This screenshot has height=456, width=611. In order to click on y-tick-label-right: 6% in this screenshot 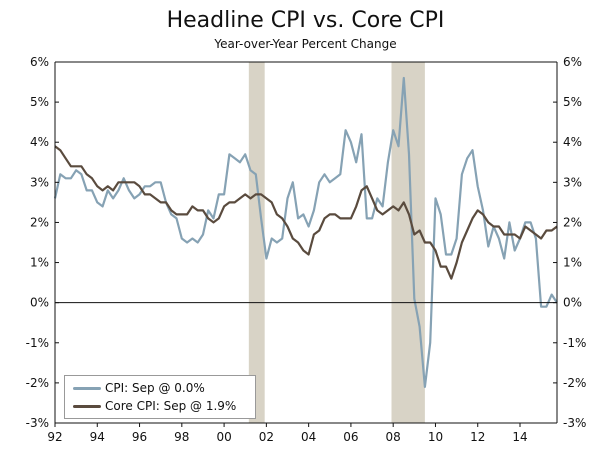, I will do `click(572, 62)`.